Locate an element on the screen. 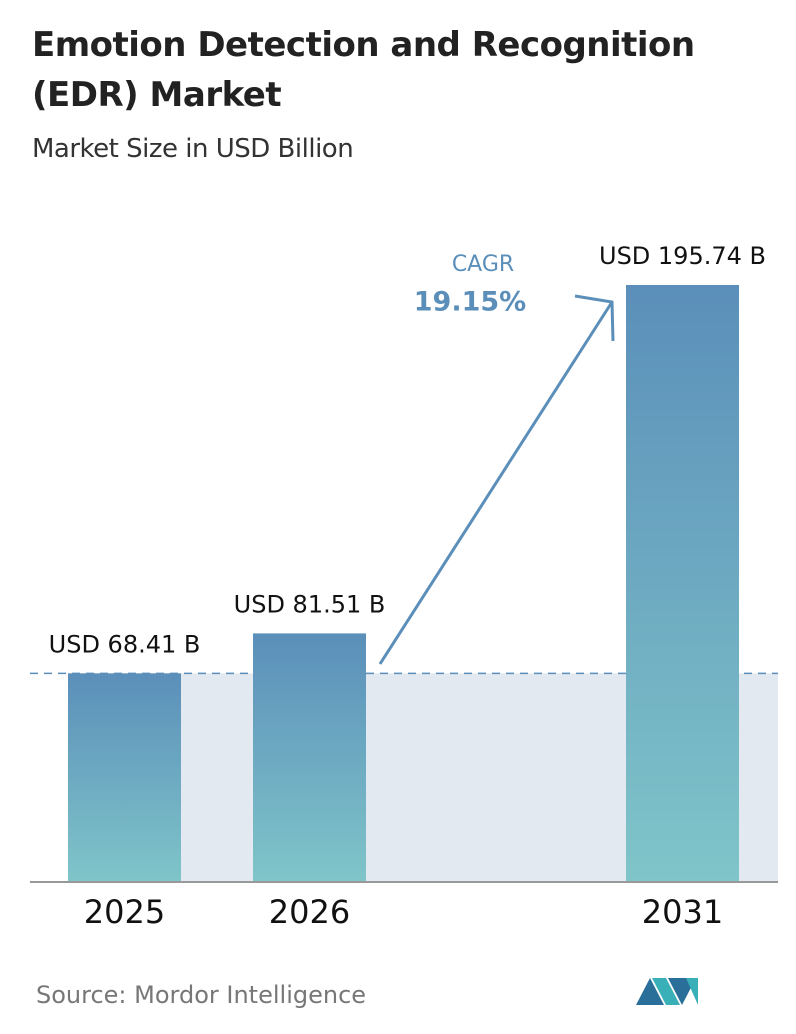  x-tick-label: 2026 is located at coordinates (309, 912).